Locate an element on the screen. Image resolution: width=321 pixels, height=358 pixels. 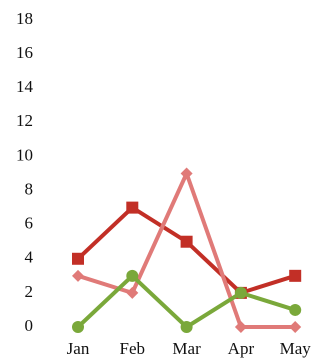
y-tick-label: 6 is located at coordinates (29, 223).